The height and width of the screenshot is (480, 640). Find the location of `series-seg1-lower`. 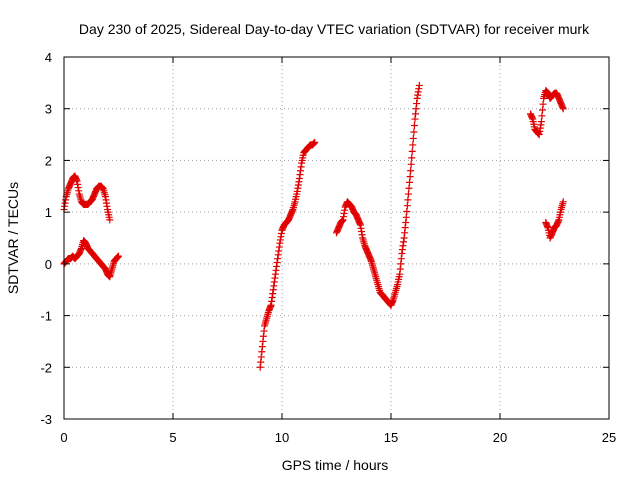

series-seg1-lower is located at coordinates (91, 259).